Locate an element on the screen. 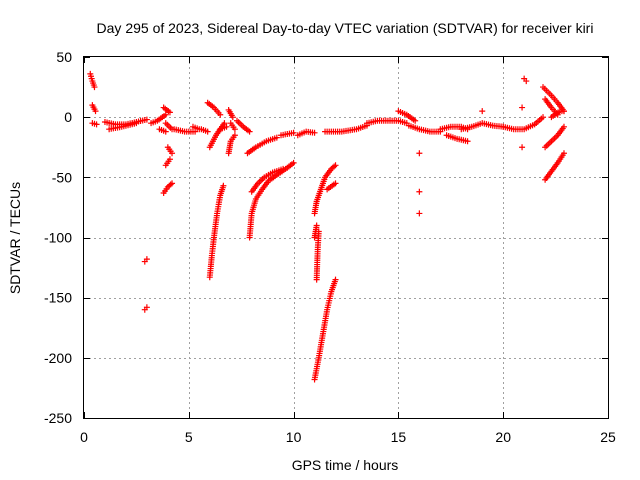 The height and width of the screenshot is (480, 640). x-tick-label: 15 is located at coordinates (399, 437).